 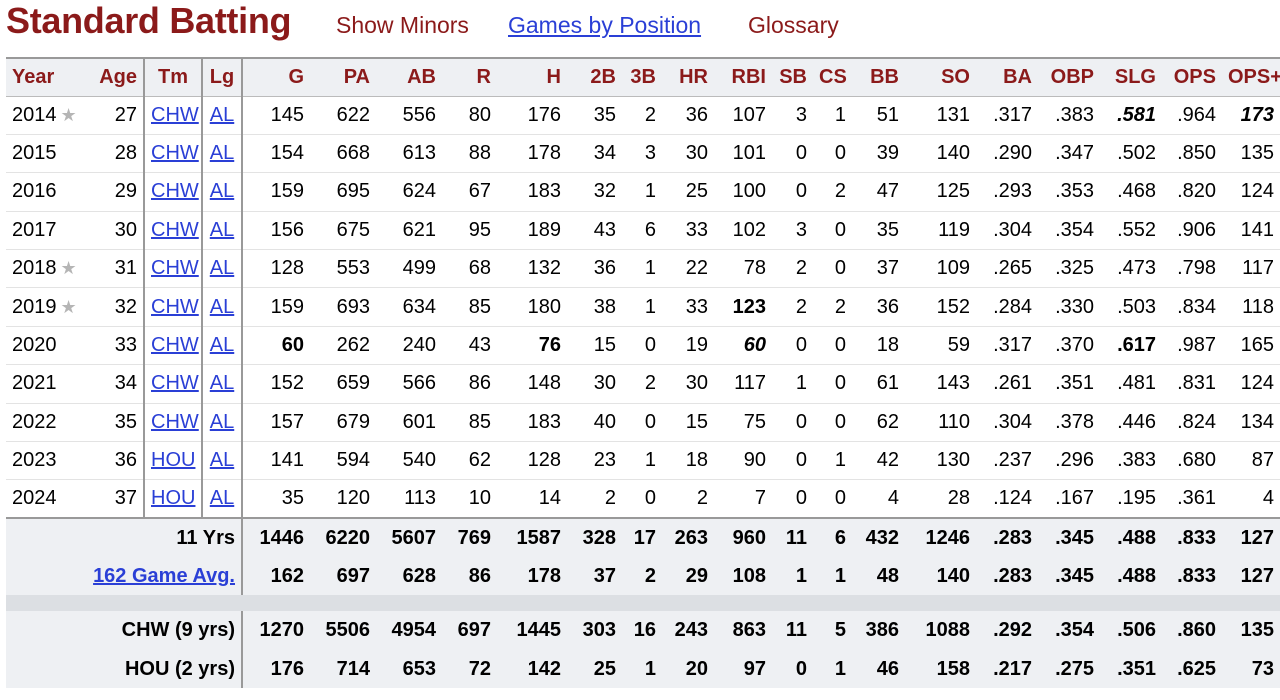 What do you see at coordinates (343, 77) in the screenshot?
I see `column-header-pa: PA` at bounding box center [343, 77].